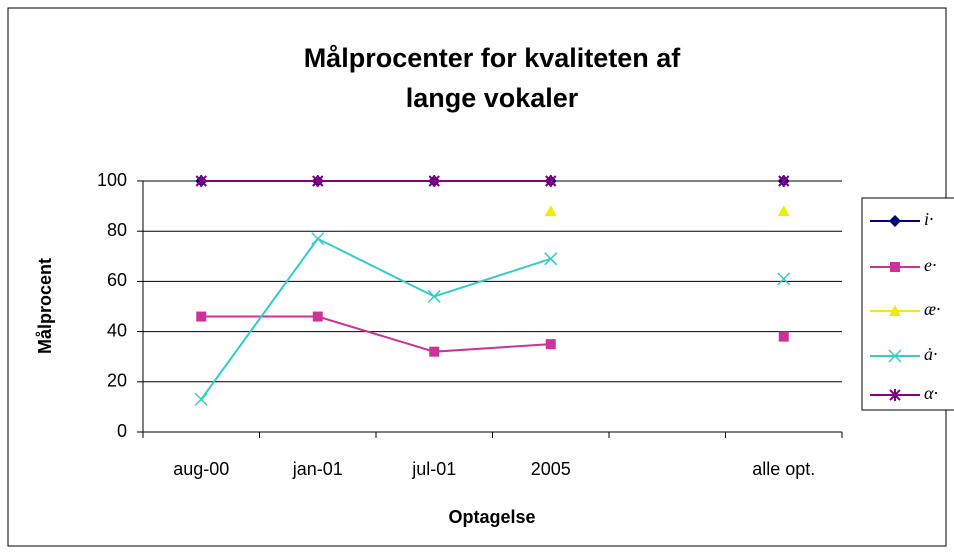 The width and height of the screenshot is (954, 552). What do you see at coordinates (783, 469) in the screenshot?
I see `x-tick-label: alle opt.` at bounding box center [783, 469].